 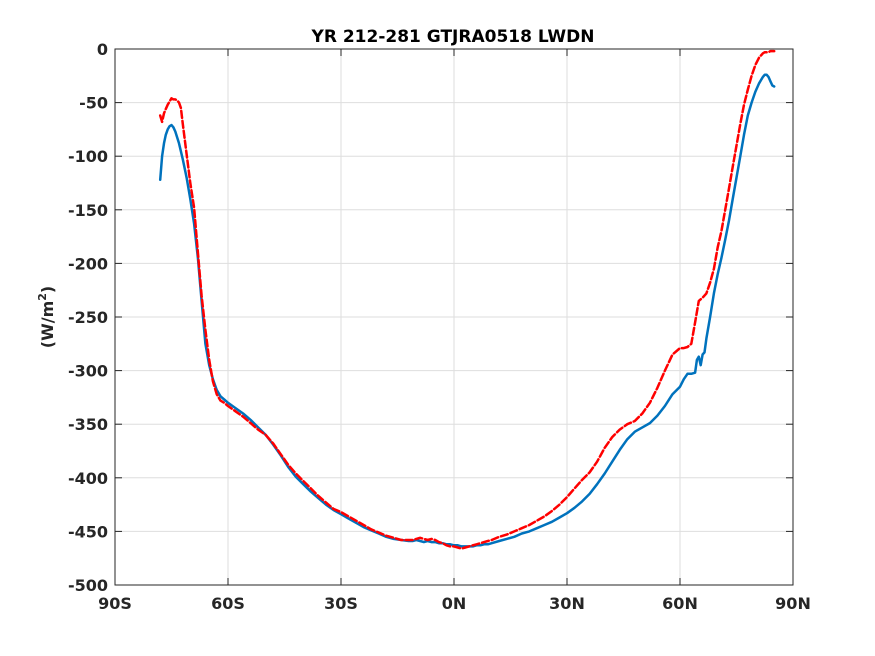 What do you see at coordinates (88, 371) in the screenshot?
I see `y-tick-label: -300` at bounding box center [88, 371].